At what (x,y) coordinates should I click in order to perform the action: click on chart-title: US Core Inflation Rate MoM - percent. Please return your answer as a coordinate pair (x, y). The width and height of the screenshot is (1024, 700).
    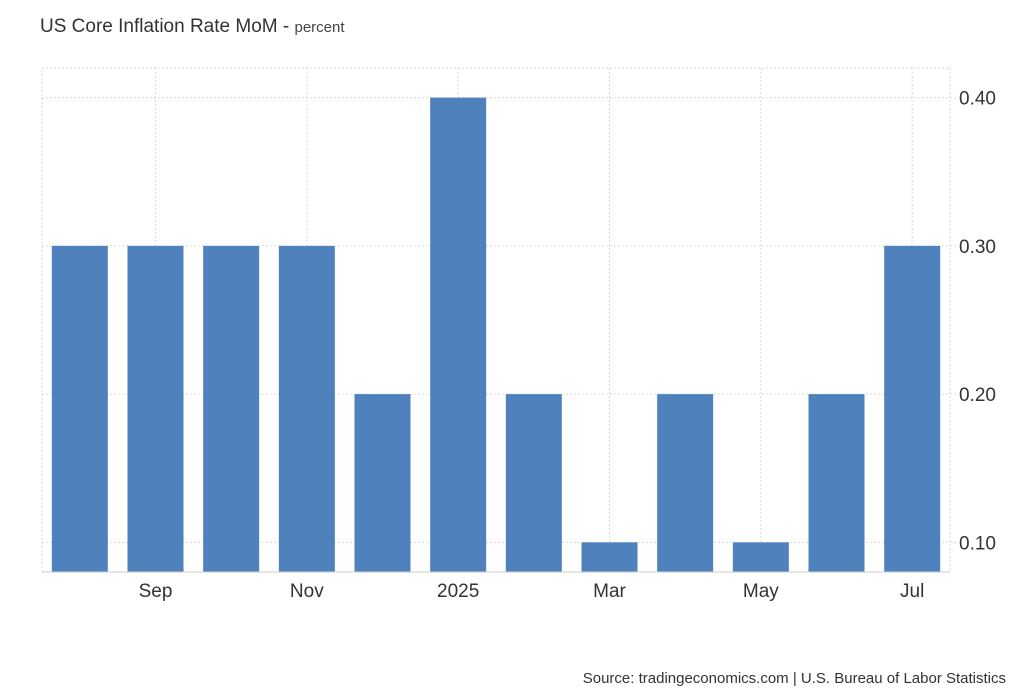
    Looking at the image, I should click on (192, 27).